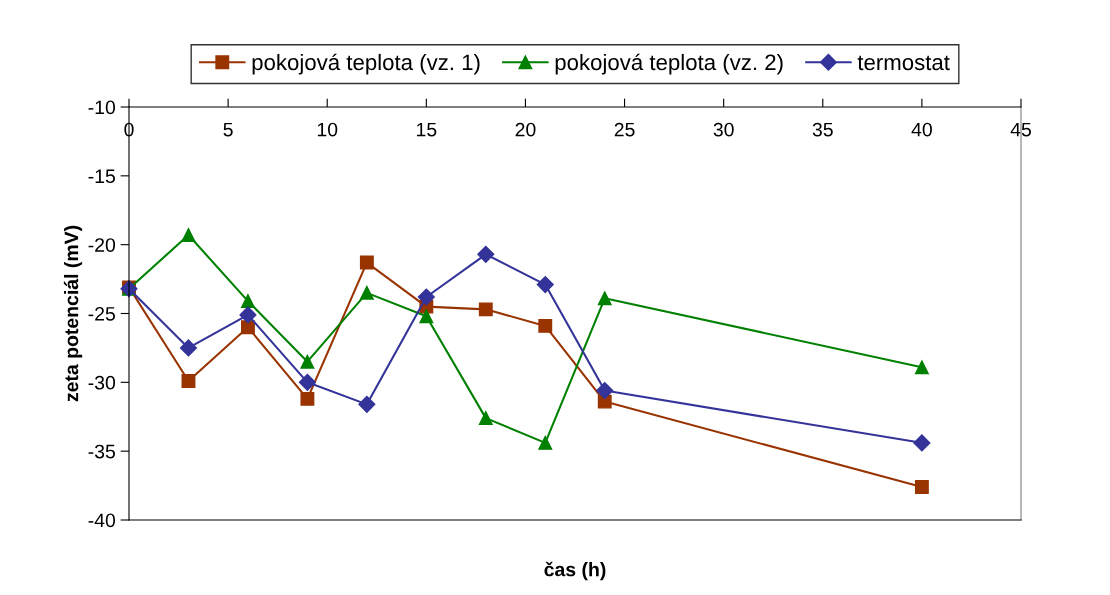 This screenshot has height=595, width=1110. Describe the element at coordinates (102, 520) in the screenshot. I see `y-tick-label: -40` at that location.